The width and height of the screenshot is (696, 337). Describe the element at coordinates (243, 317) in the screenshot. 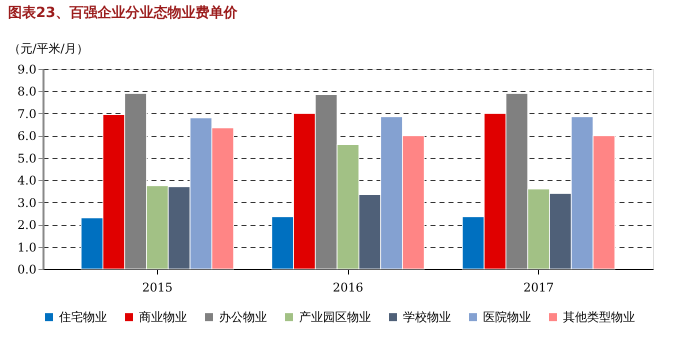

I see `legend-label: 办公物业` at that location.